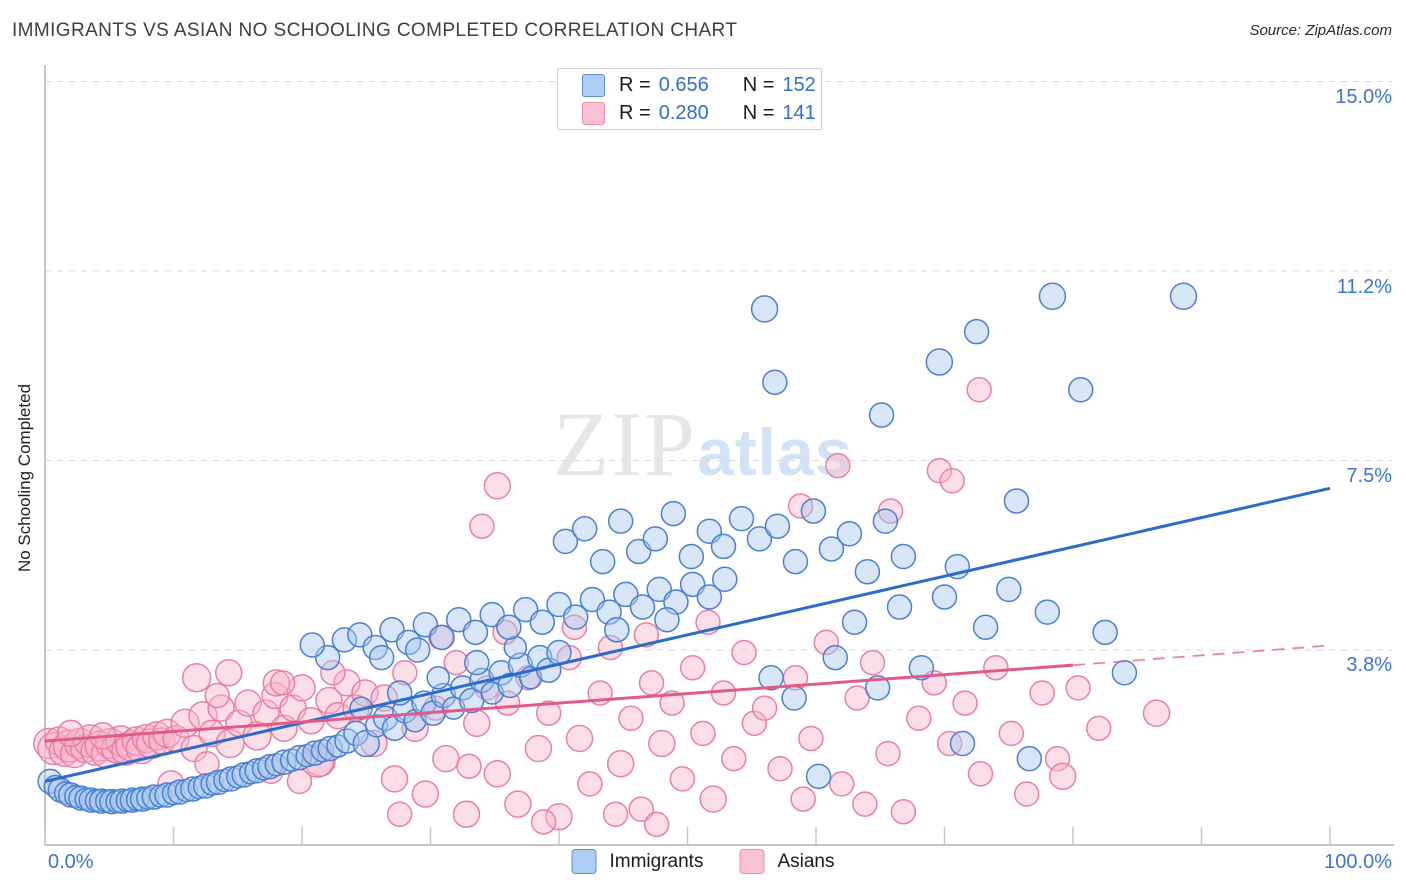 This screenshot has width=1406, height=892. What do you see at coordinates (799, 84) in the screenshot?
I see `n-value-immigrants: 152` at bounding box center [799, 84].